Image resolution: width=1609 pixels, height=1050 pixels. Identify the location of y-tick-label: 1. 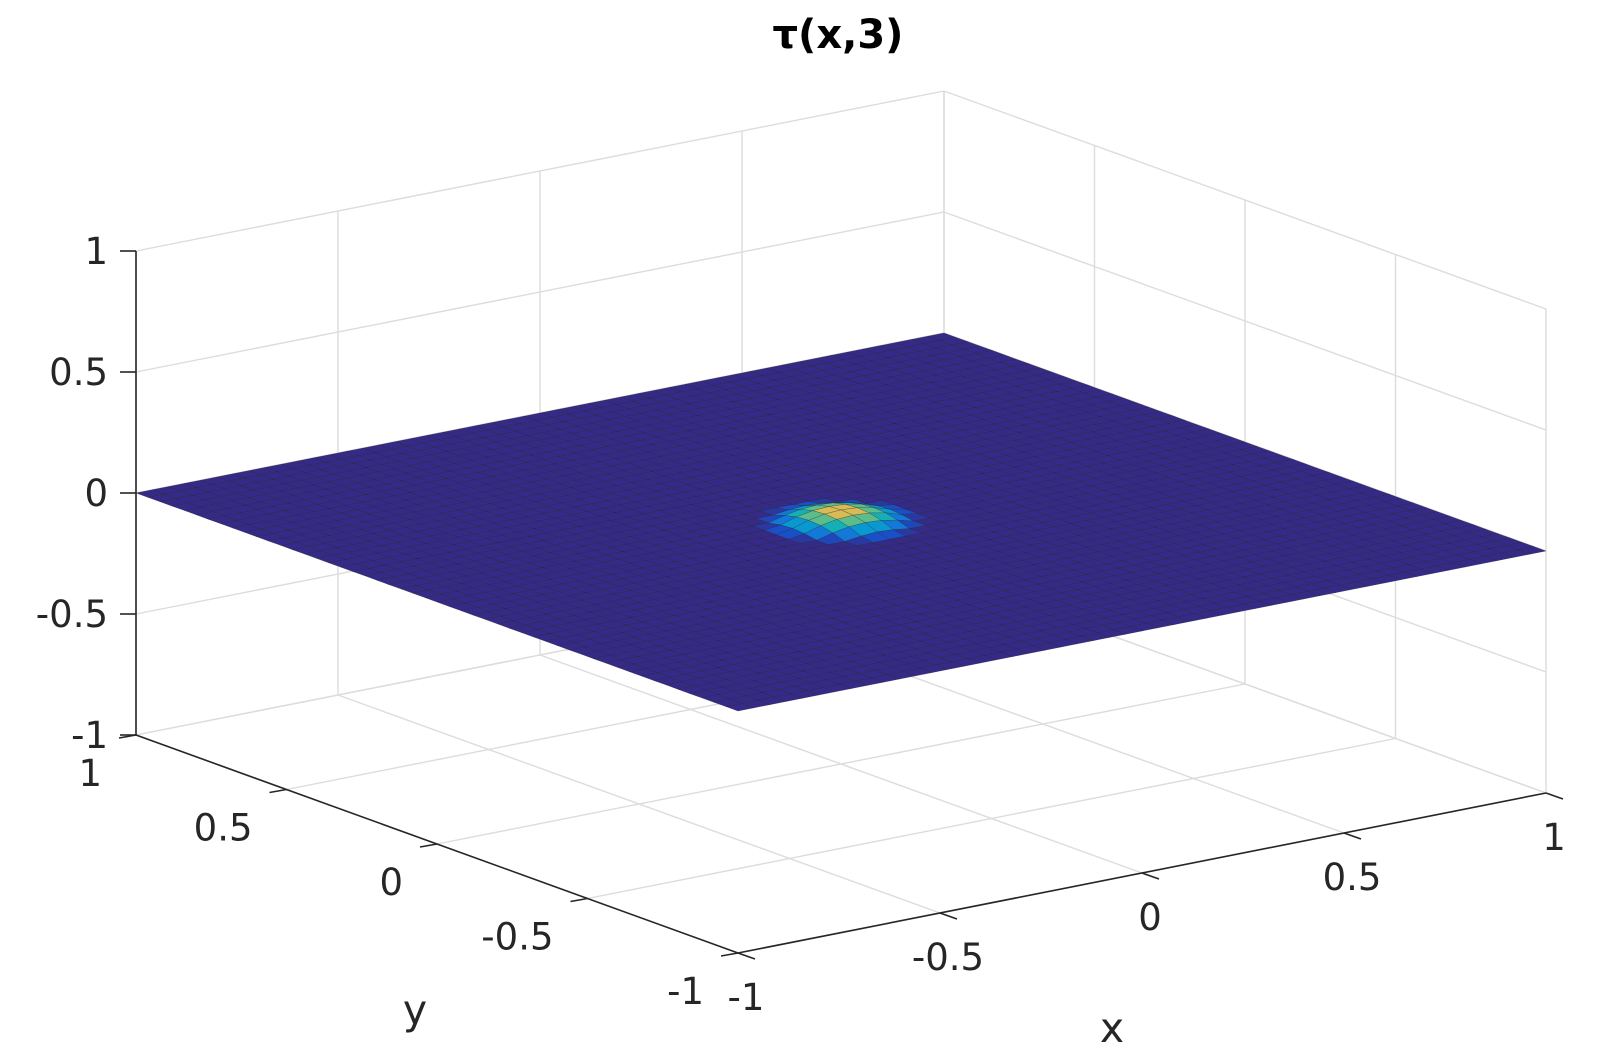
(90, 773).